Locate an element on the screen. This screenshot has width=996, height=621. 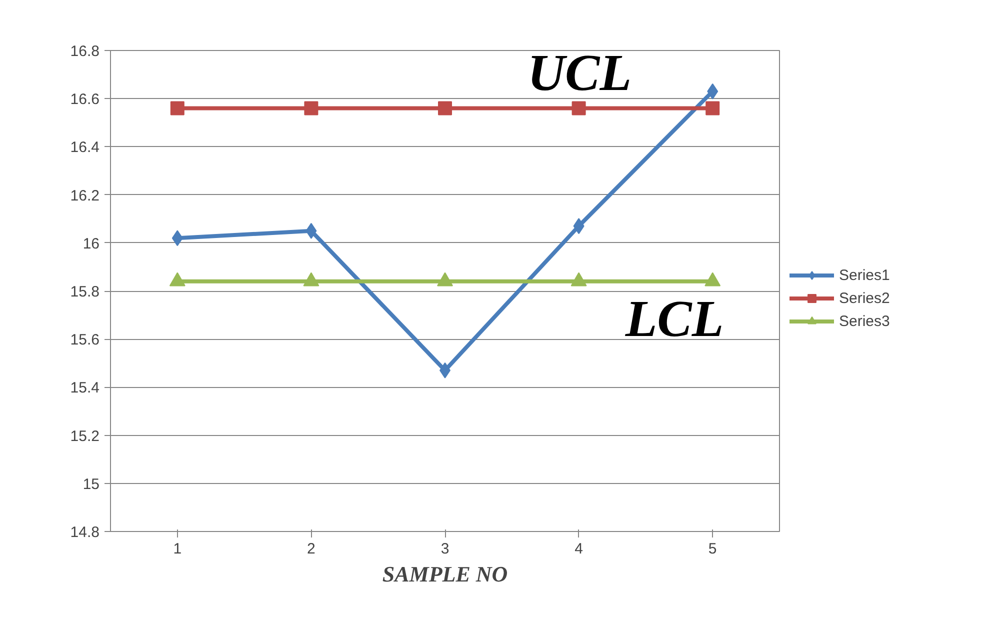
y-tick-label: 15.4 is located at coordinates (85, 388).